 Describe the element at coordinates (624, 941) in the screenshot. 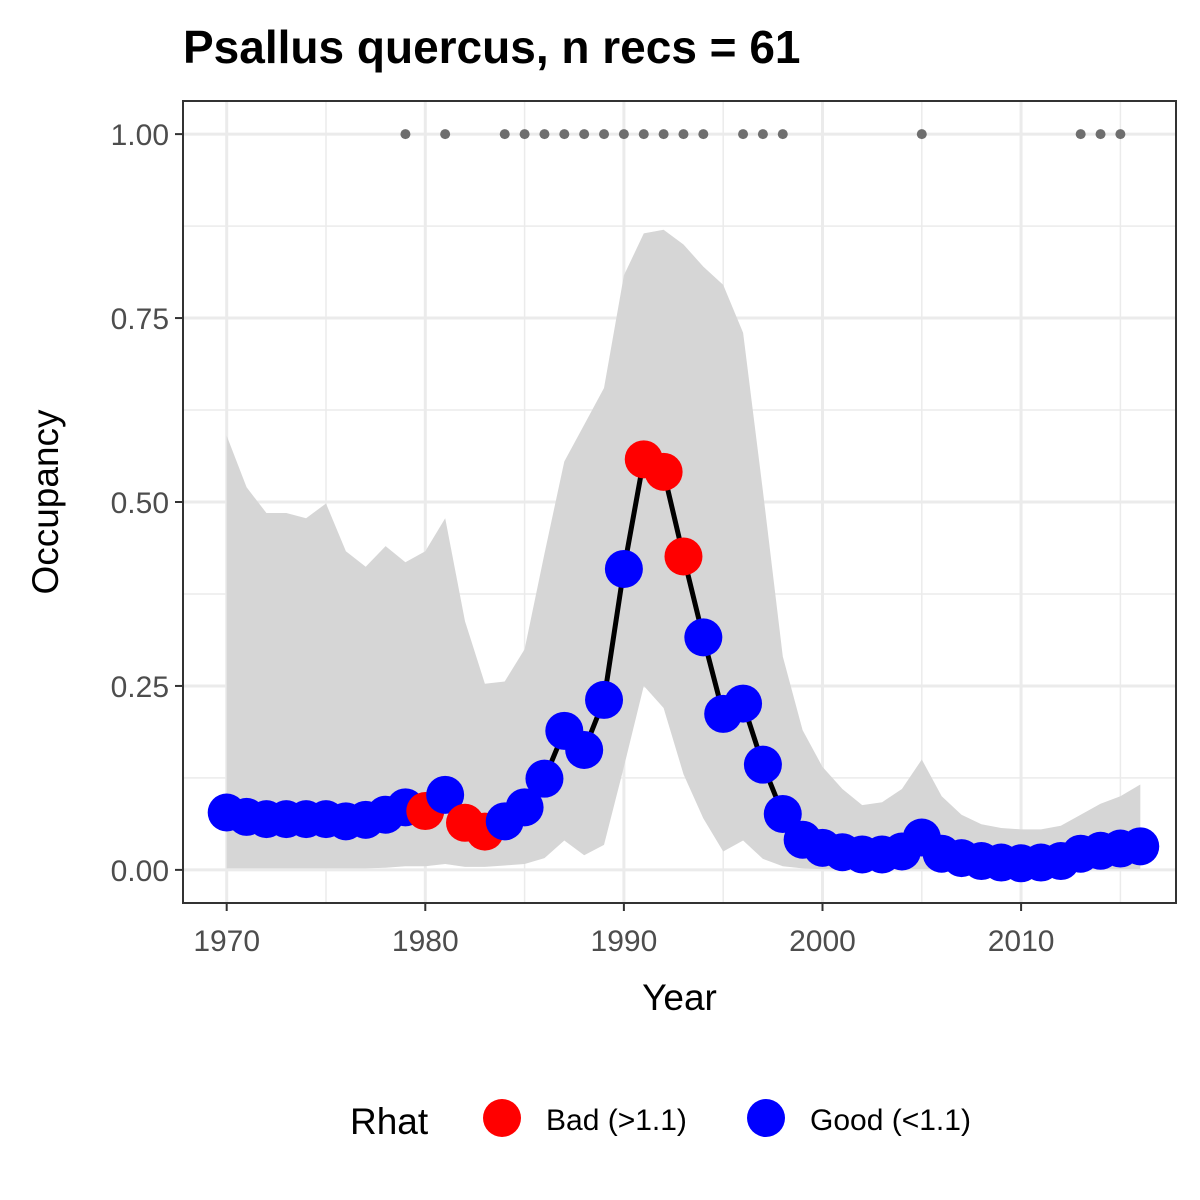

I see `x-tick-label: 1990` at that location.